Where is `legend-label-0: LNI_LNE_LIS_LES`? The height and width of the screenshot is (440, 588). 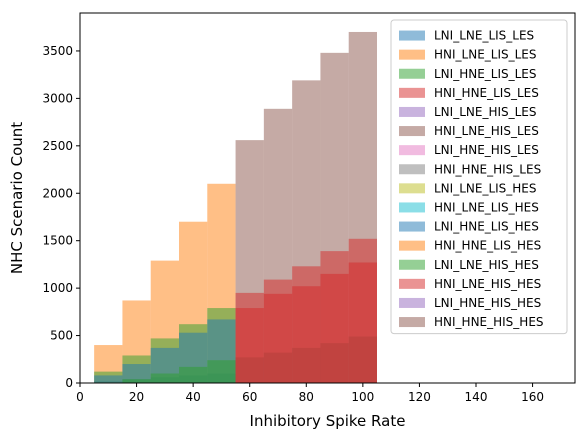 legend-label-0: LNI_LNE_LIS_LES is located at coordinates (484, 36).